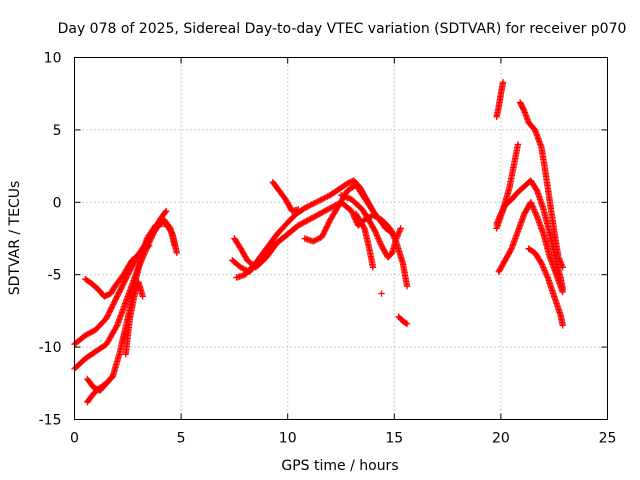 This screenshot has width=640, height=480. I want to click on y-tick-label: -15, so click(50, 421).